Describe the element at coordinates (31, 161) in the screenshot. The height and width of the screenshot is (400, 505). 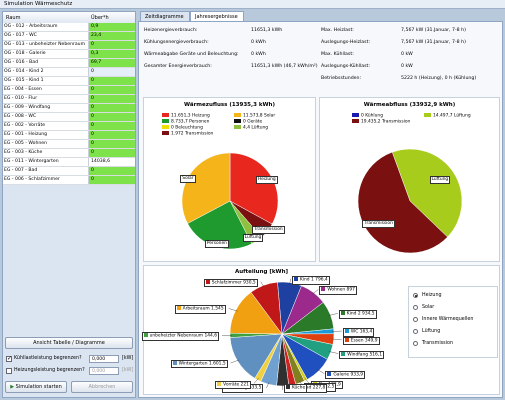
I see `room-name-cell: EG - 011 - Wintergarten` at that location.